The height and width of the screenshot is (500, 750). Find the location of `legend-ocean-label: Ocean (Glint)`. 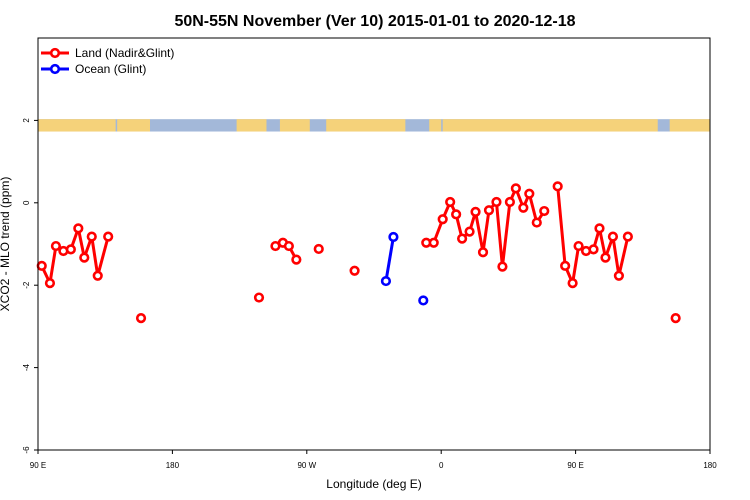

legend-ocean-label: Ocean (Glint) is located at coordinates (110, 69).